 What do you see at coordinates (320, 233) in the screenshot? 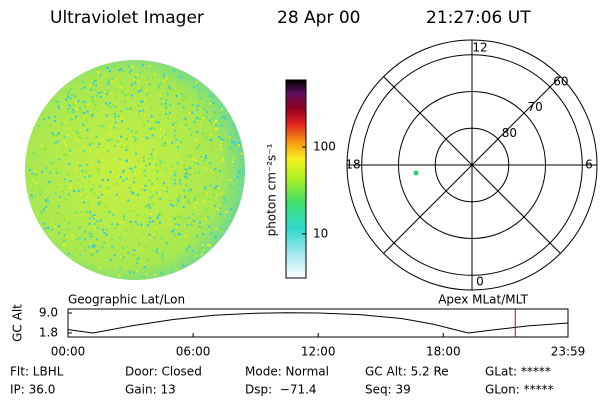
I see `colorbar-tick-label: 10` at bounding box center [320, 233].